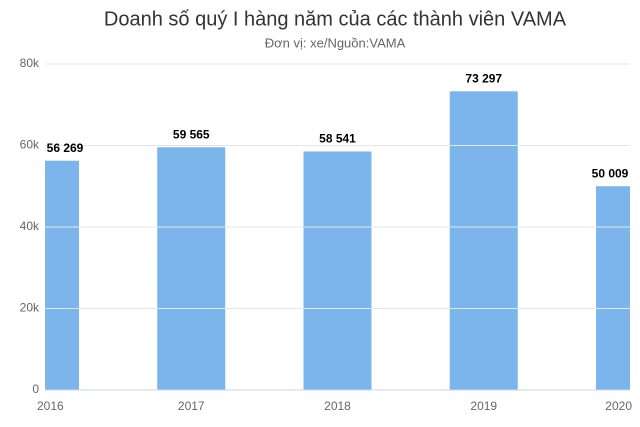 The width and height of the screenshot is (640, 427). What do you see at coordinates (30, 226) in the screenshot?
I see `y-tick-label: 40k` at bounding box center [30, 226].